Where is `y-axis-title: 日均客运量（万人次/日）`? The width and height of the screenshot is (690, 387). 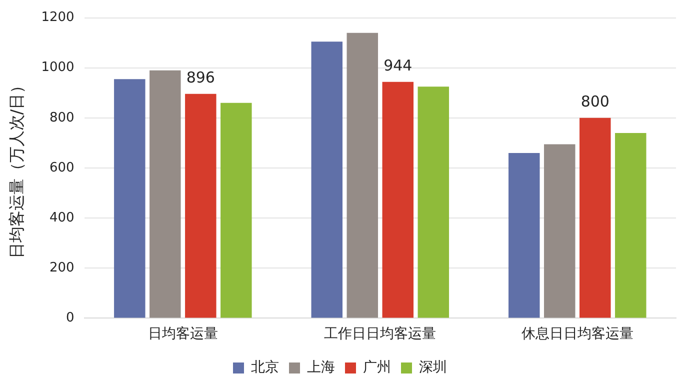
y-axis-title: 日均客运量（万人次/日） is located at coordinates (16, 168).